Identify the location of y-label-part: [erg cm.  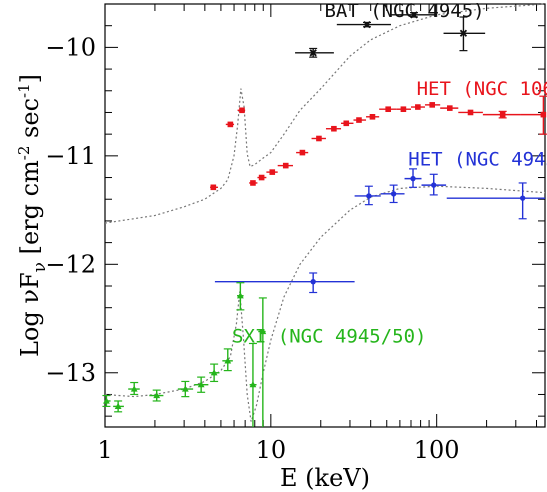
(30, 211).